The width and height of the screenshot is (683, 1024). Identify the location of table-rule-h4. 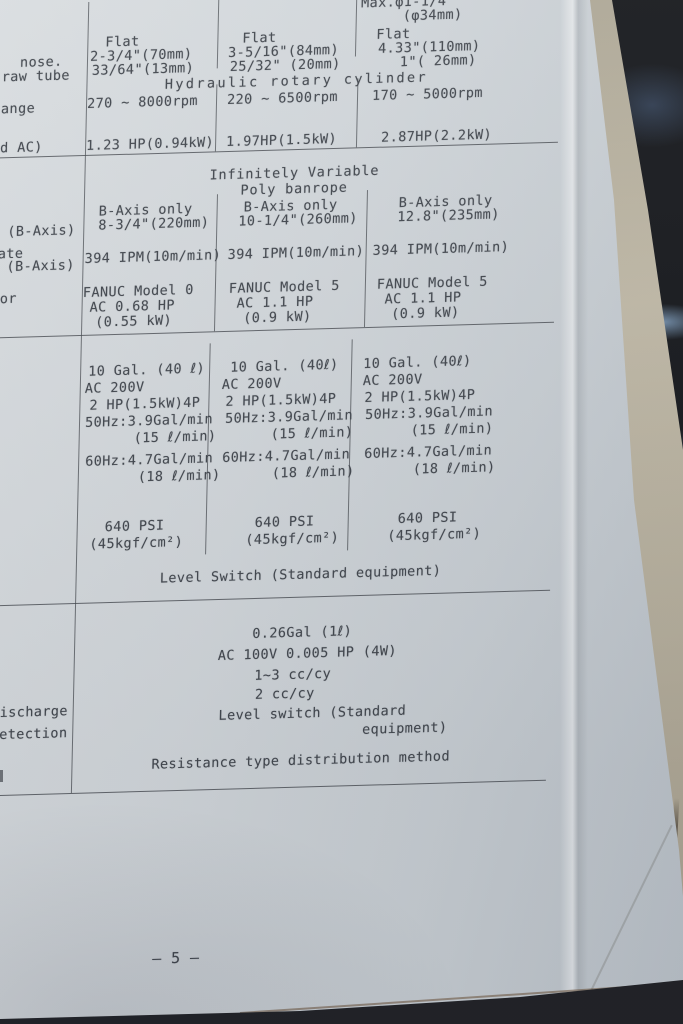
(273, 788).